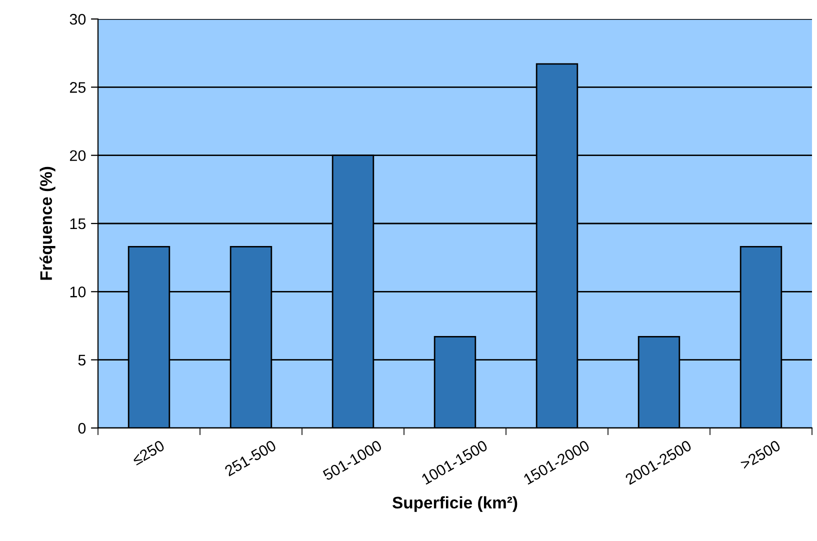 Image resolution: width=817 pixels, height=541 pixels. What do you see at coordinates (78, 19) in the screenshot?
I see `y-tick-label: 30` at bounding box center [78, 19].